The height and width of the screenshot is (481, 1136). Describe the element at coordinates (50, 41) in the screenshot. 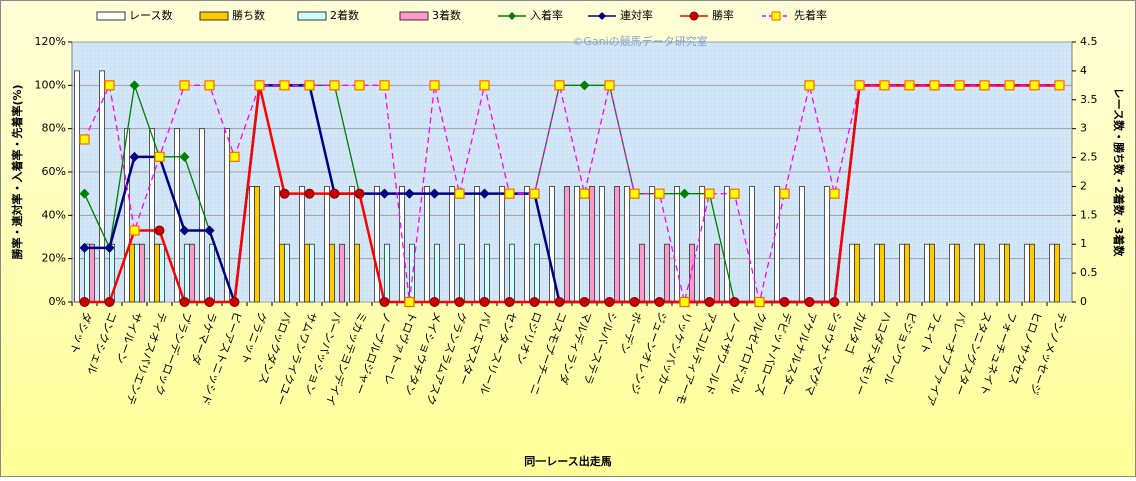

I see `y-tick-label: 120%` at that location.